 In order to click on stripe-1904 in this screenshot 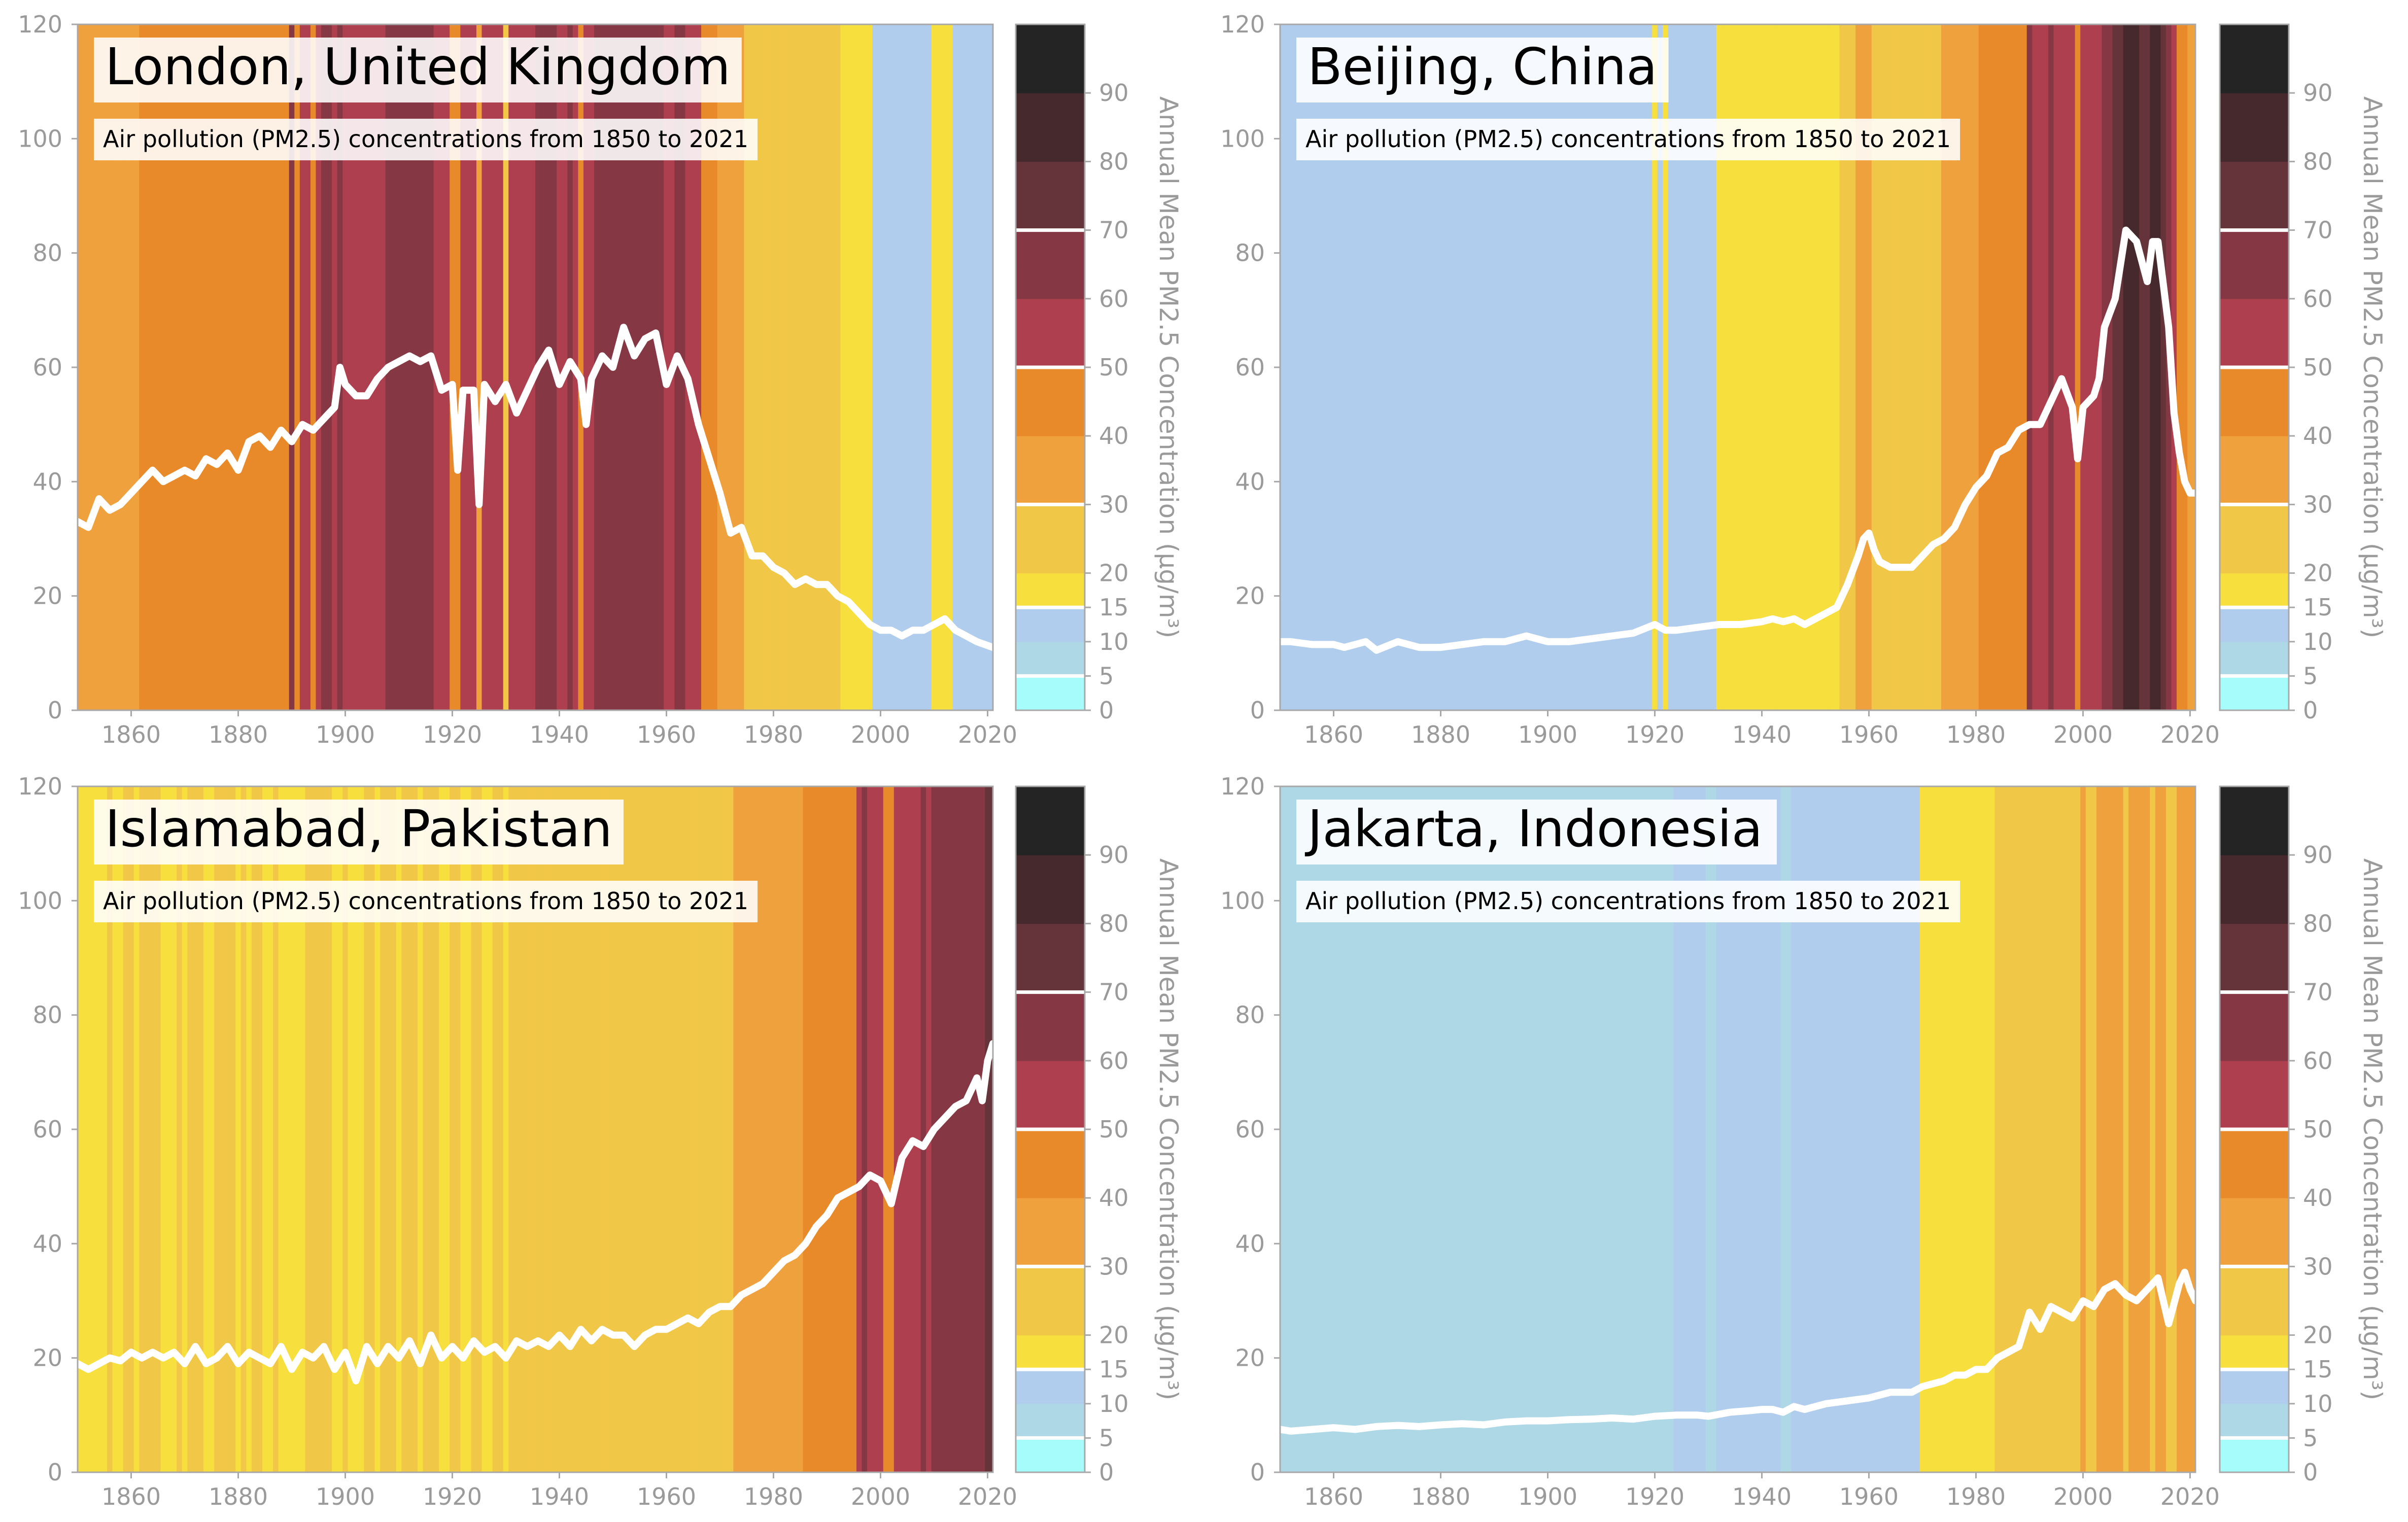, I will do `click(1569, 1129)`.